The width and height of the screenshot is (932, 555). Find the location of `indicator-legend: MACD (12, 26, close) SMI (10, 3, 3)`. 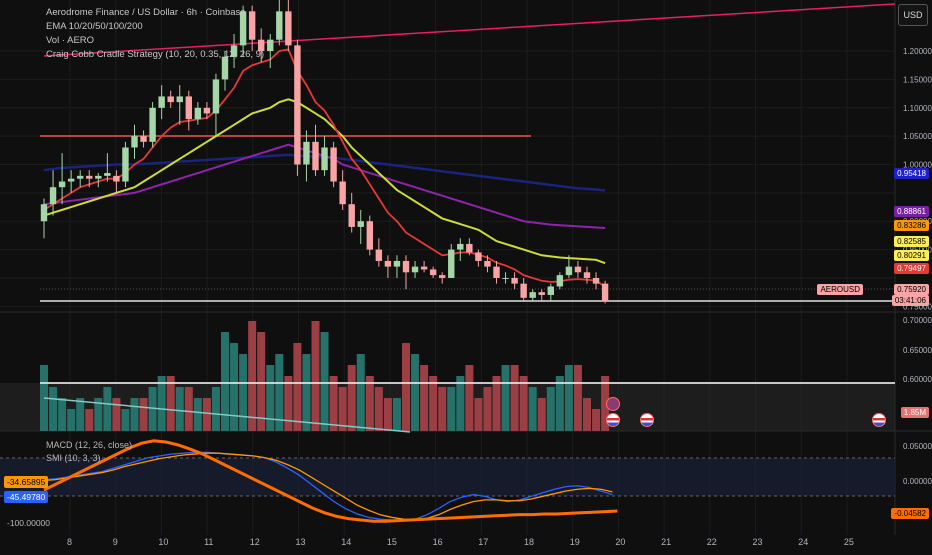

indicator-legend: MACD (12, 26, close) SMI (10, 3, 3) is located at coordinates (89, 452).